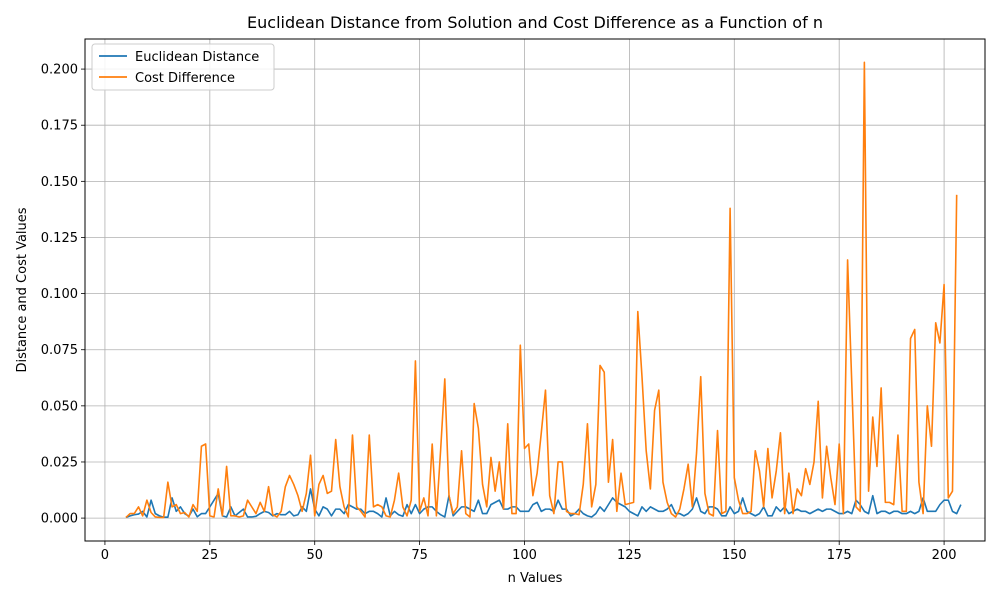 The width and height of the screenshot is (1000, 600). Describe the element at coordinates (629, 555) in the screenshot. I see `x-tick-label: 125` at that location.